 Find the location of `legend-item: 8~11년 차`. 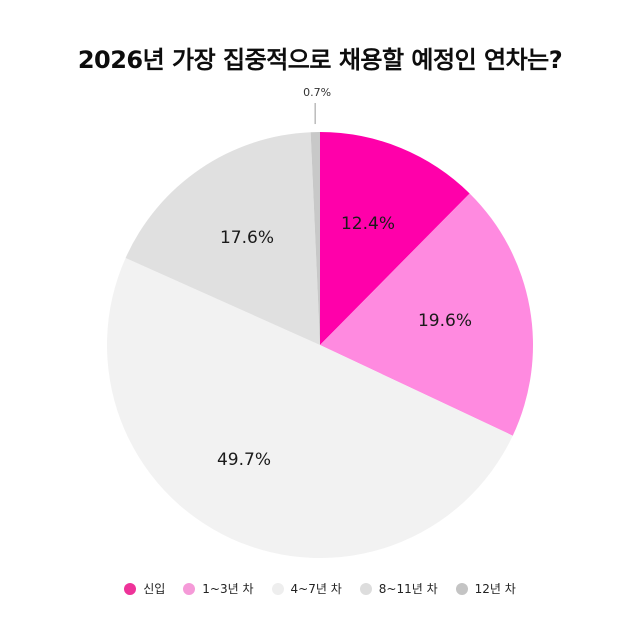

legend-item: 8~11년 차 is located at coordinates (398, 588).